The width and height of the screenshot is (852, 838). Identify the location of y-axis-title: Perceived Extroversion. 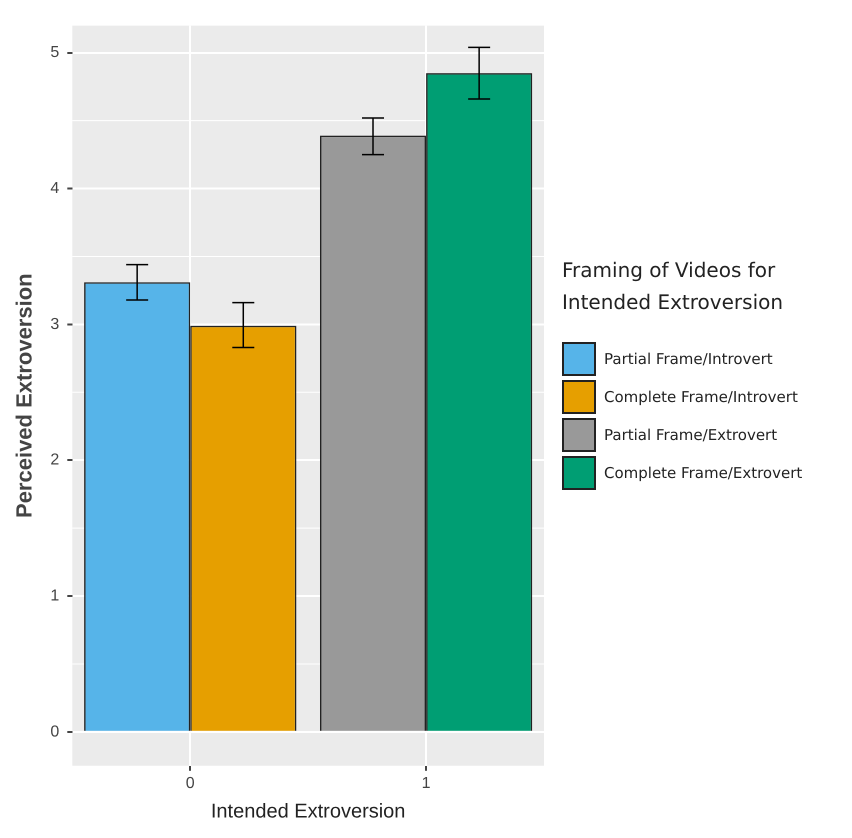
(23, 395).